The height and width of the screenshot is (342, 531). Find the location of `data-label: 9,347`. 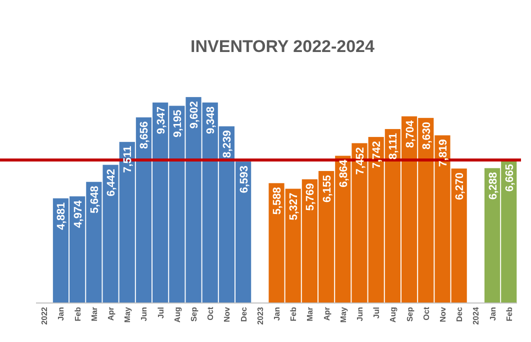

data-label: 9,347 is located at coordinates (161, 120).